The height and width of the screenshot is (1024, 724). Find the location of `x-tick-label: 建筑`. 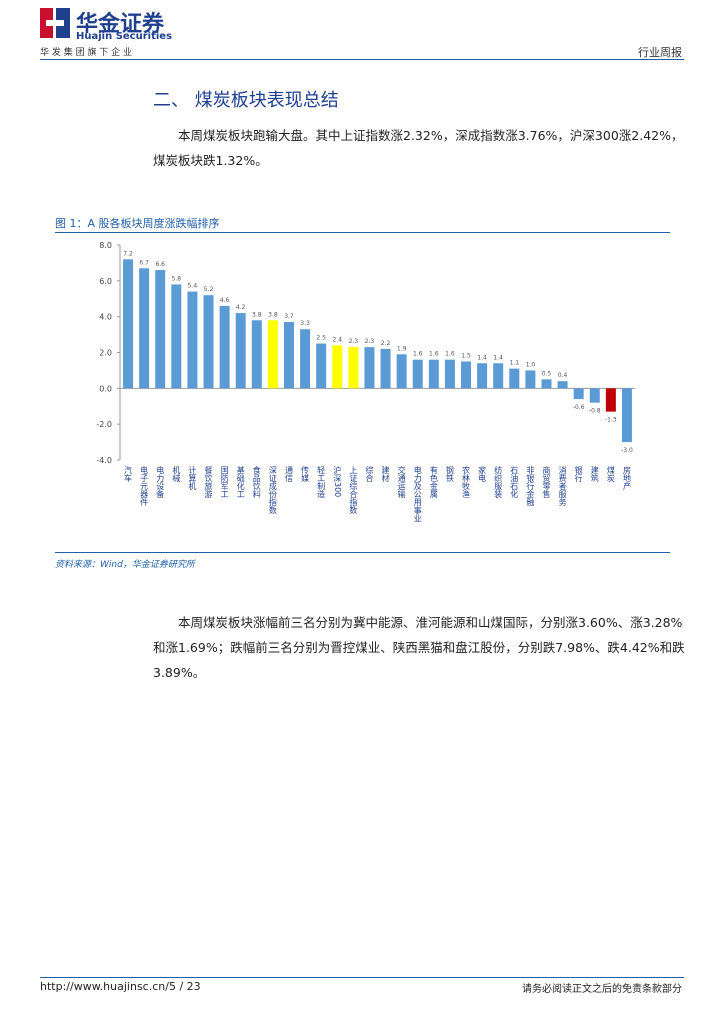

x-tick-label: 建筑 is located at coordinates (594, 474).